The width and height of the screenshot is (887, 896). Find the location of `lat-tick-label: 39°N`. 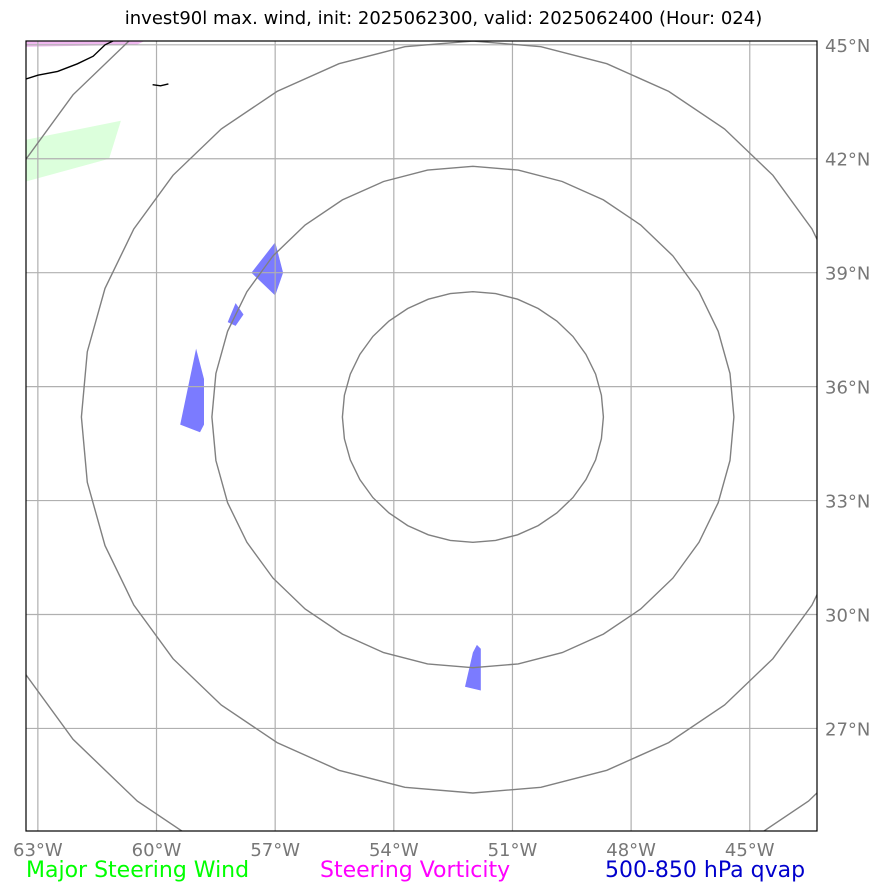

lat-tick-label: 39°N is located at coordinates (847, 274).